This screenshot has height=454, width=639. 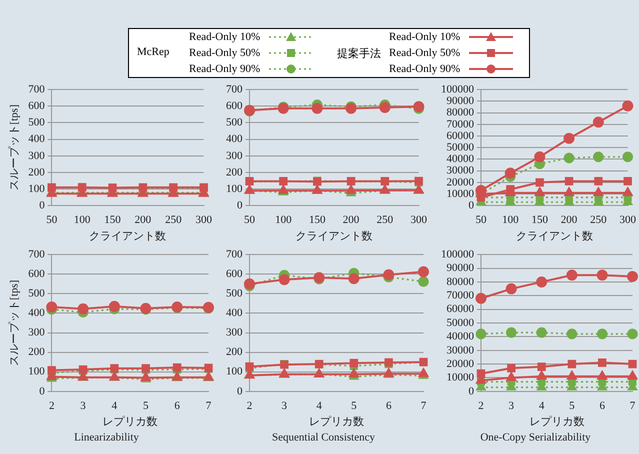 I want to click on y-axis-title: スループット[tps], so click(x=13, y=323).